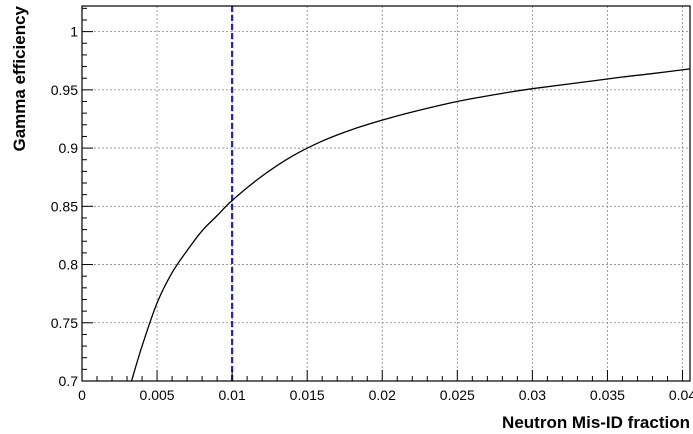 The height and width of the screenshot is (434, 693). Describe the element at coordinates (231, 395) in the screenshot. I see `x-tick-label: 0.01` at that location.